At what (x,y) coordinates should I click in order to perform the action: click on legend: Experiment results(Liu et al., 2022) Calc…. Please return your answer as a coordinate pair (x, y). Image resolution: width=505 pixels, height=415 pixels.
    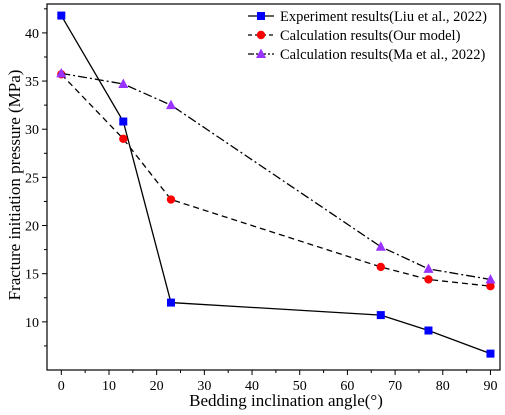
    Looking at the image, I should click on (367, 36).